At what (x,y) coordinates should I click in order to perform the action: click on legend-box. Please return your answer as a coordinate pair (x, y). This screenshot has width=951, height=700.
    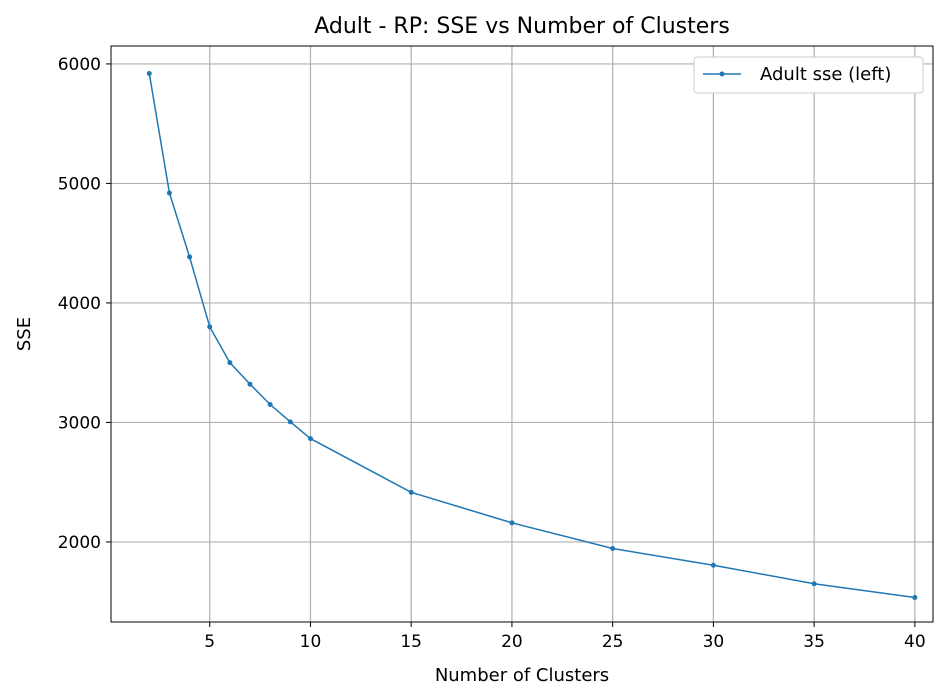
    Looking at the image, I should click on (808, 75).